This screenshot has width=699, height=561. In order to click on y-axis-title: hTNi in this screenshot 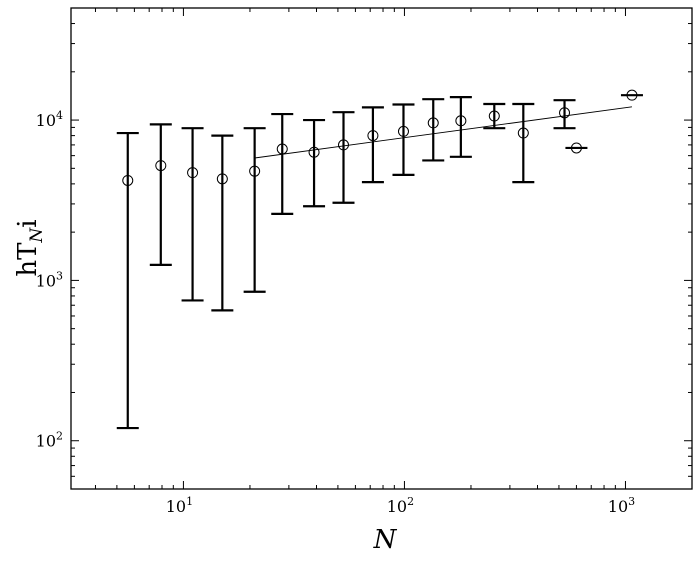, I will do `click(30, 247)`.